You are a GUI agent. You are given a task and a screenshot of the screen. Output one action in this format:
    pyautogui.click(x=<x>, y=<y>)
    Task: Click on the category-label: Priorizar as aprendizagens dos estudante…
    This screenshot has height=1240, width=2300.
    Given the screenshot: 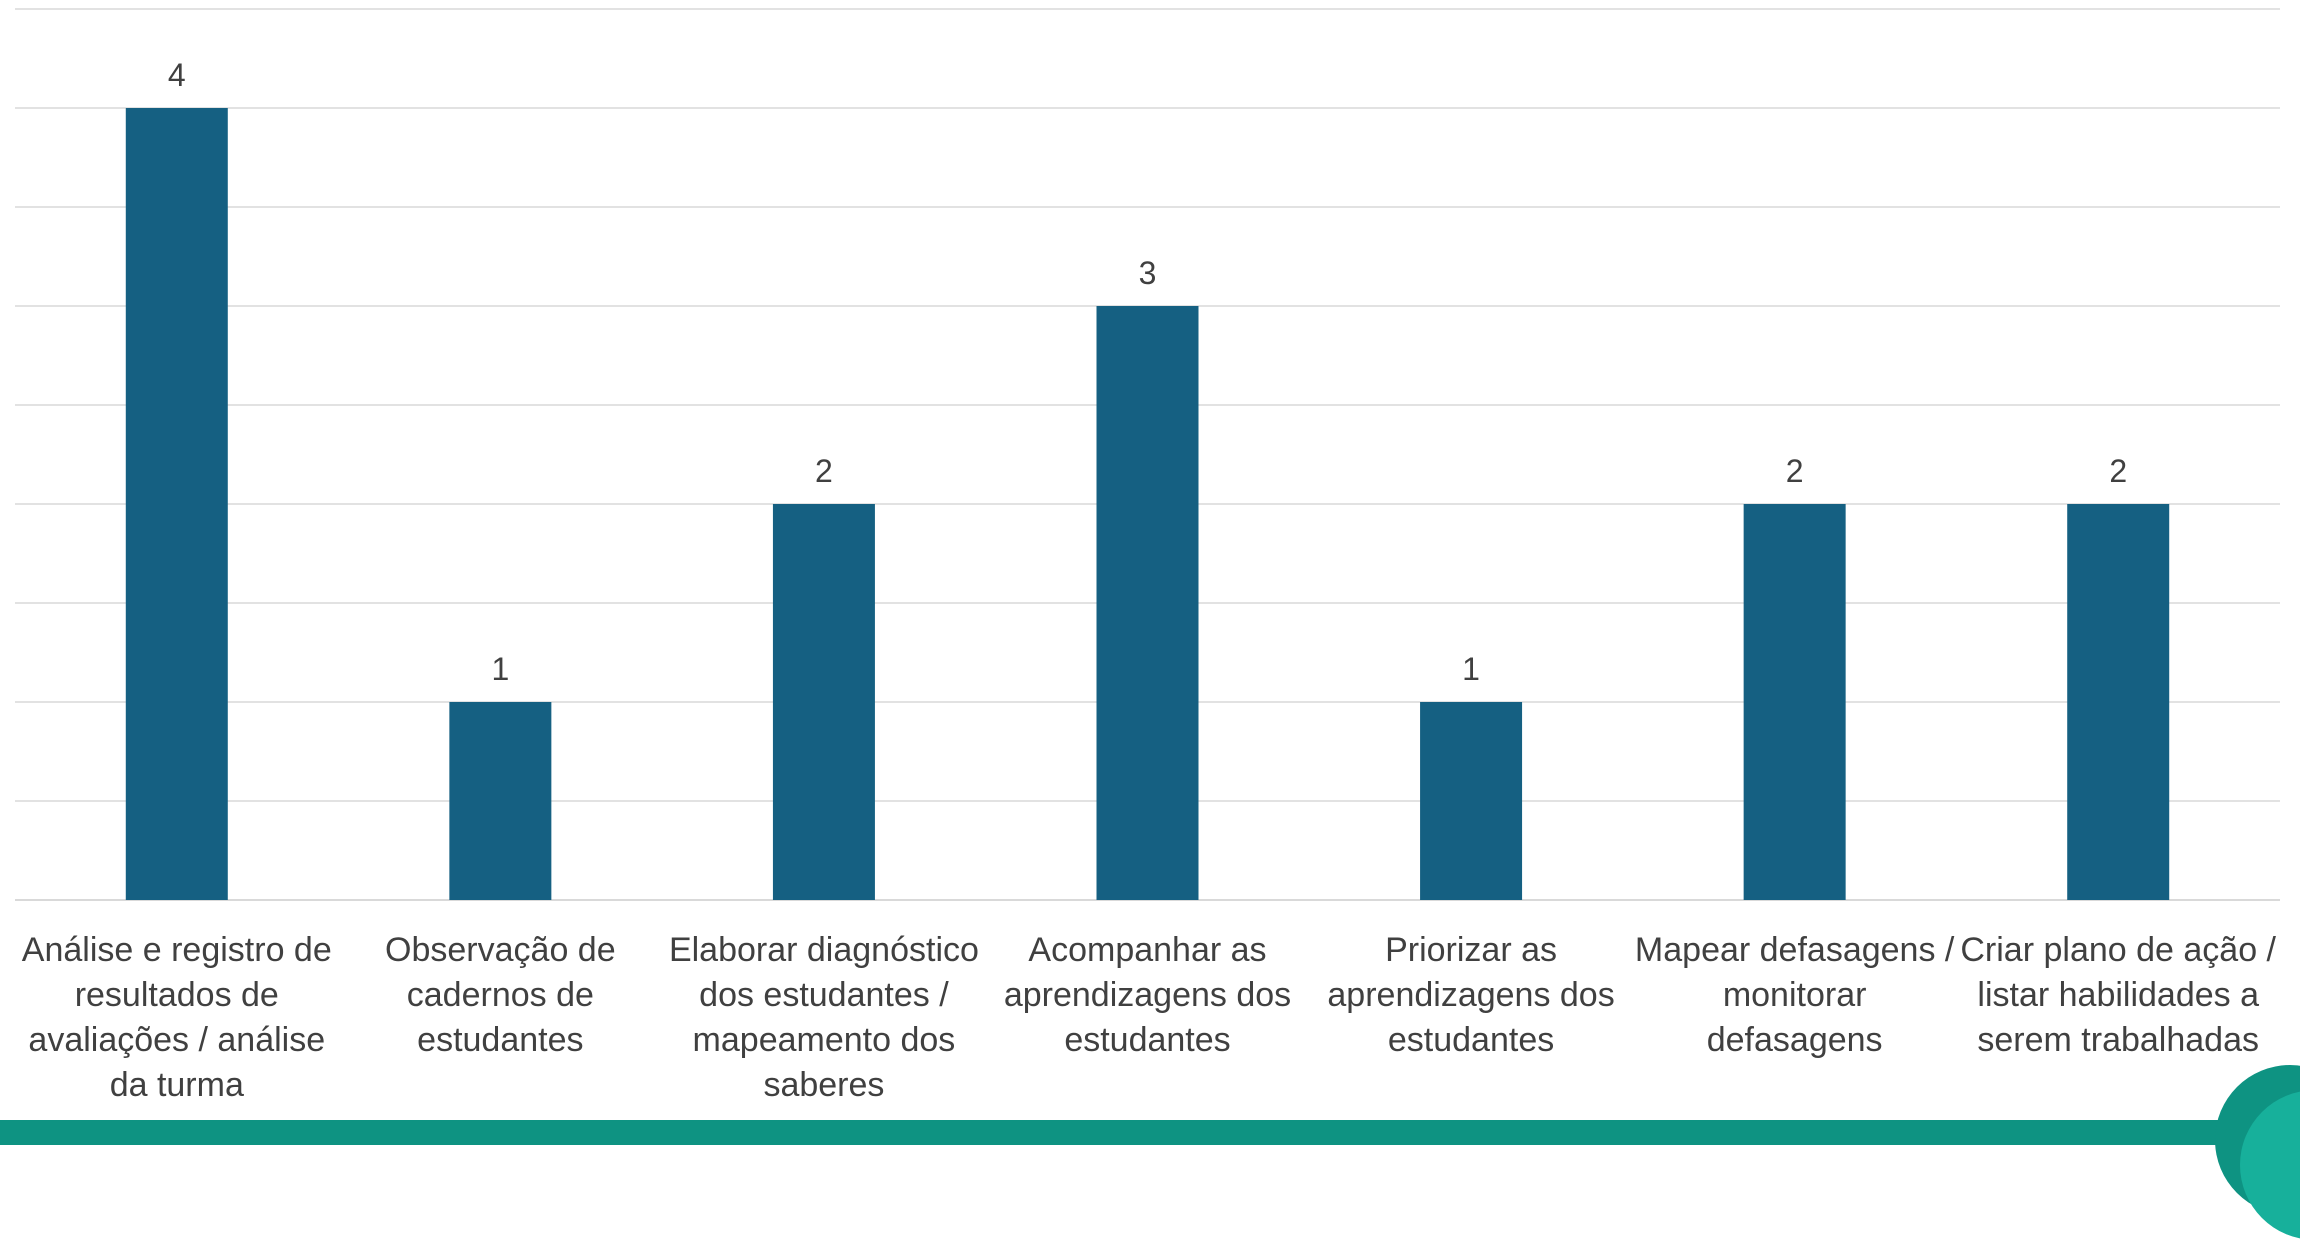 What is the action you would take?
    pyautogui.click(x=1471, y=995)
    